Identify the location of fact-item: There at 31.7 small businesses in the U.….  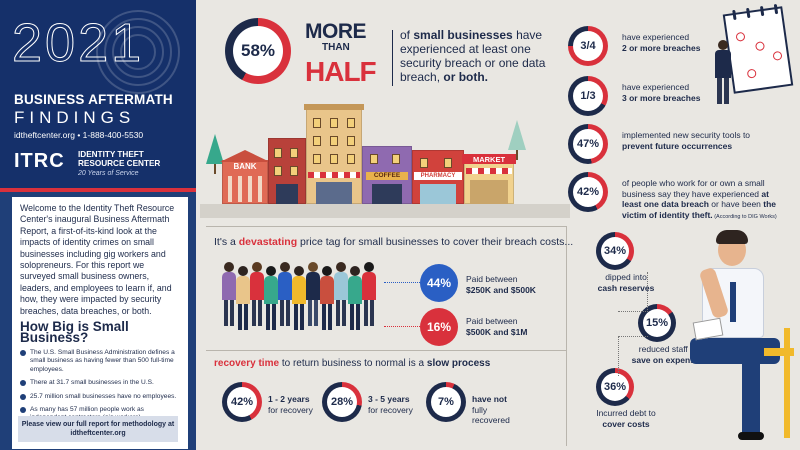
(101, 383).